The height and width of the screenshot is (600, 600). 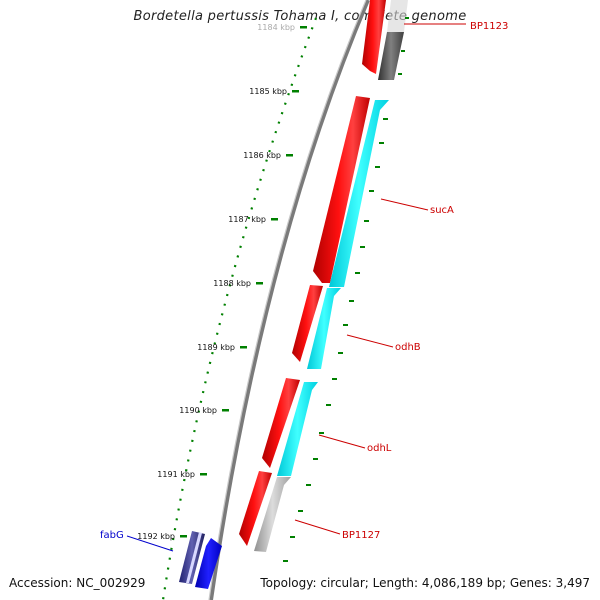 What do you see at coordinates (404, 204) in the screenshot?
I see `leader-sucA` at bounding box center [404, 204].